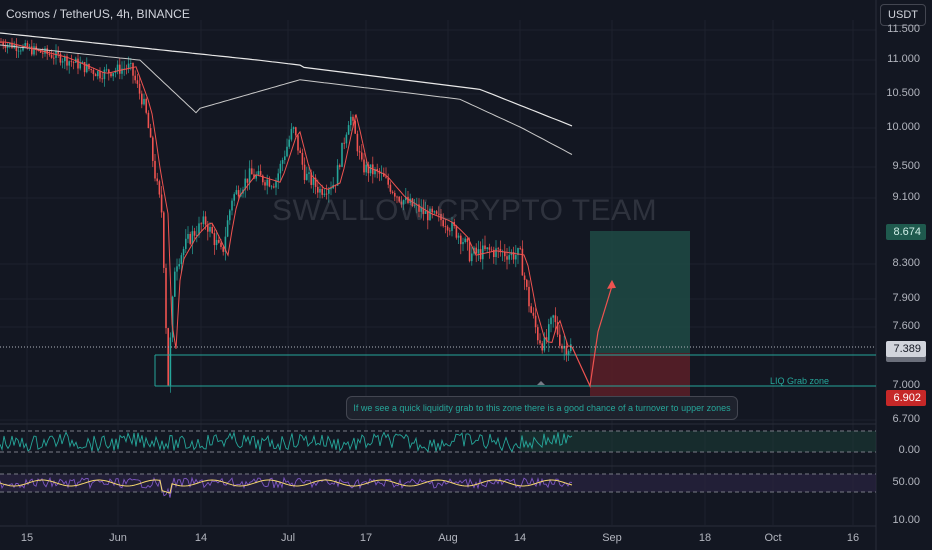 Image resolution: width=932 pixels, height=550 pixels. Describe the element at coordinates (903, 15) in the screenshot. I see `currency-button: USDT` at that location.